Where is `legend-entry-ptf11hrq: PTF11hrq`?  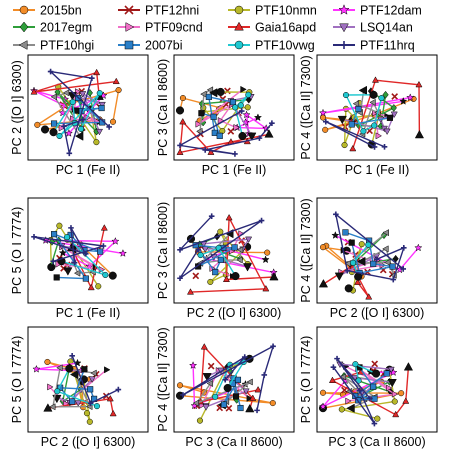
legend-entry-ptf11hrq: PTF11hrq is located at coordinates (374, 46).